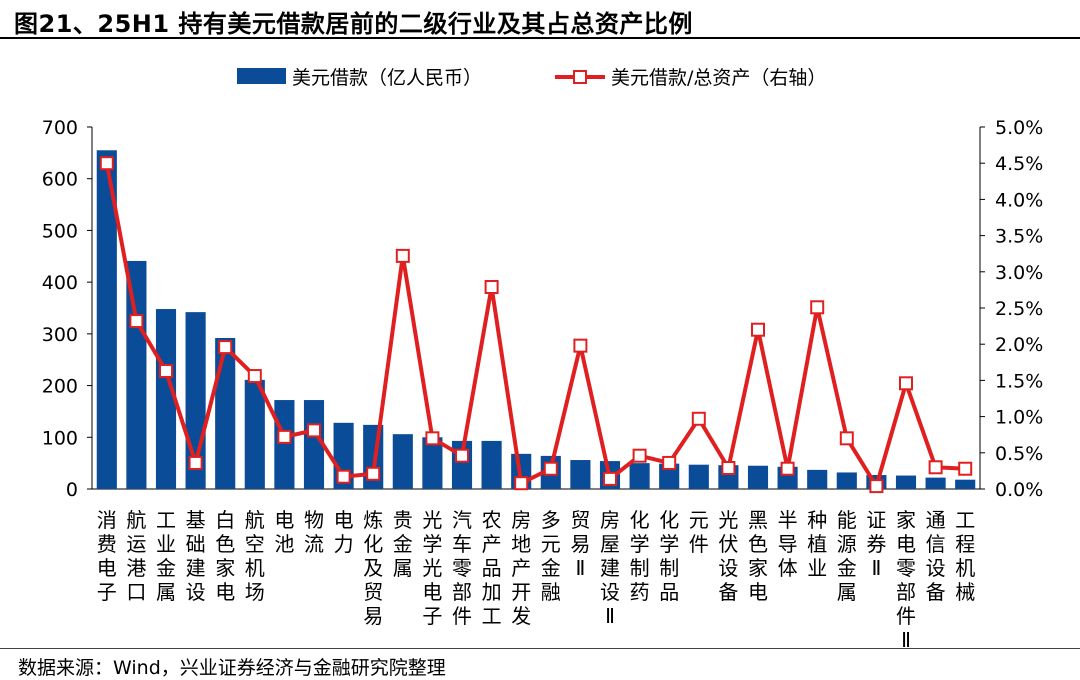 The width and height of the screenshot is (1080, 680). Describe the element at coordinates (718, 78) in the screenshot. I see `legend-line-label: 美元借款/总资产（右轴）` at that location.